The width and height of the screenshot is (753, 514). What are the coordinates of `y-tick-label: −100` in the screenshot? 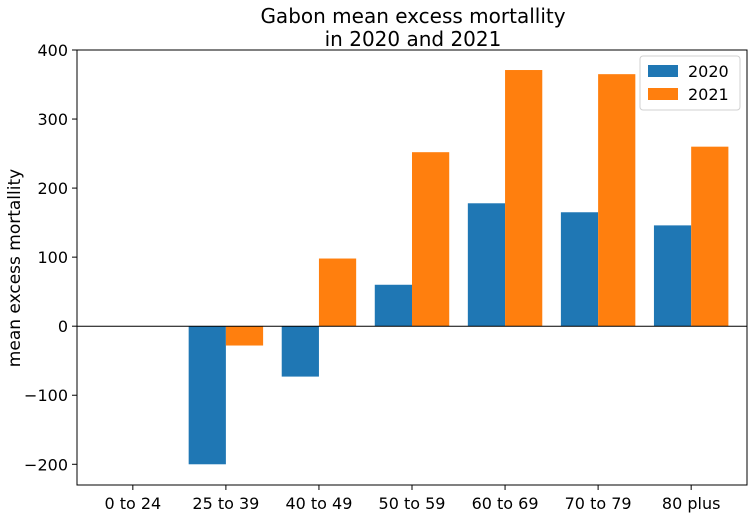 It's located at (46, 395).